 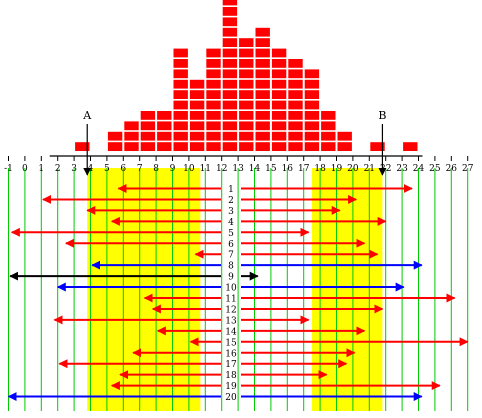 I want to click on tick-label-3: 3, so click(x=74, y=169).